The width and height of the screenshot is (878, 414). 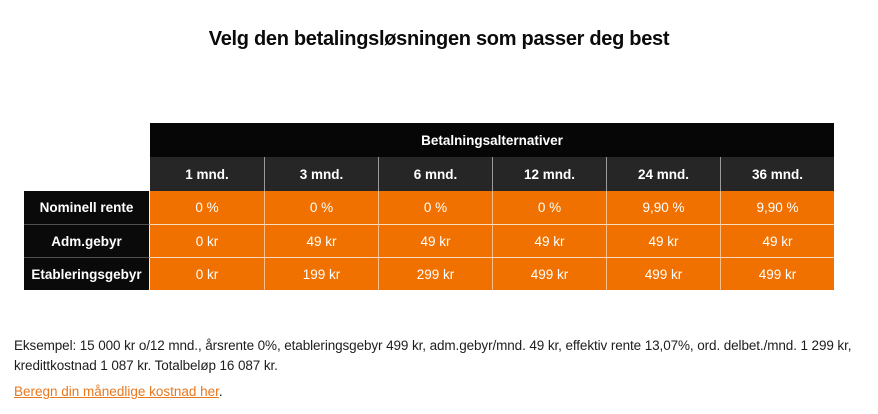 What do you see at coordinates (777, 174) in the screenshot?
I see `column-header-36mnd: 36 mnd.` at bounding box center [777, 174].